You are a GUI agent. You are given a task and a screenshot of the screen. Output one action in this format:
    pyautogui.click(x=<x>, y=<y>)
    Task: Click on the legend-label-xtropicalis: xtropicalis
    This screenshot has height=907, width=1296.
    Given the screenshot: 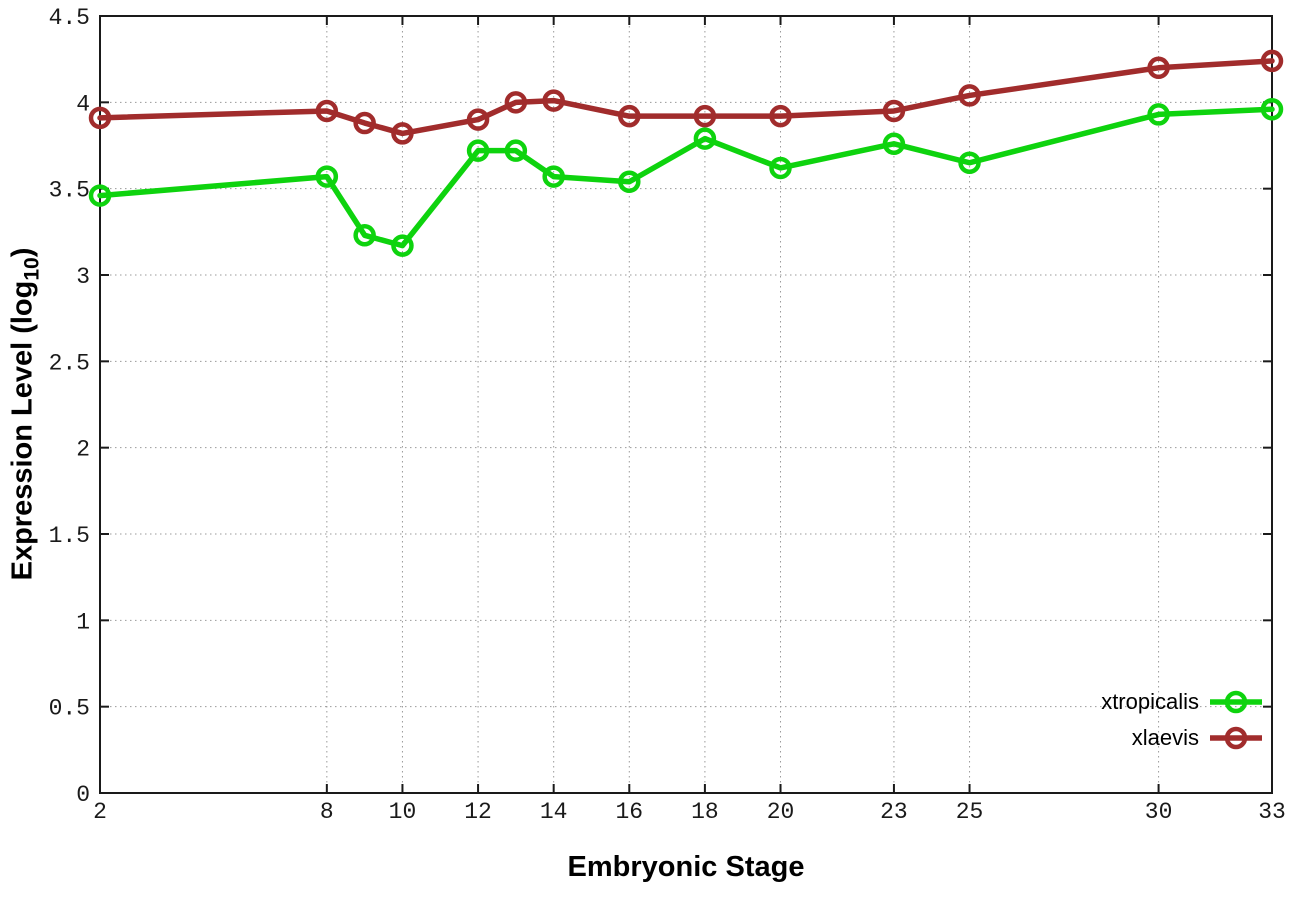 What is the action you would take?
    pyautogui.click(x=1150, y=701)
    